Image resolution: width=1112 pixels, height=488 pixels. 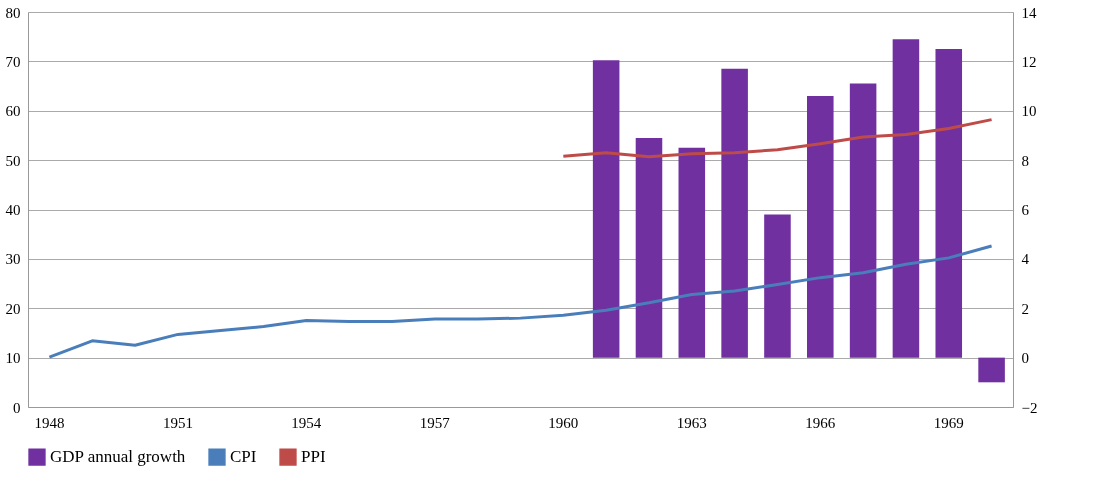 I want to click on y-tick-label: 30, so click(x=13, y=259).